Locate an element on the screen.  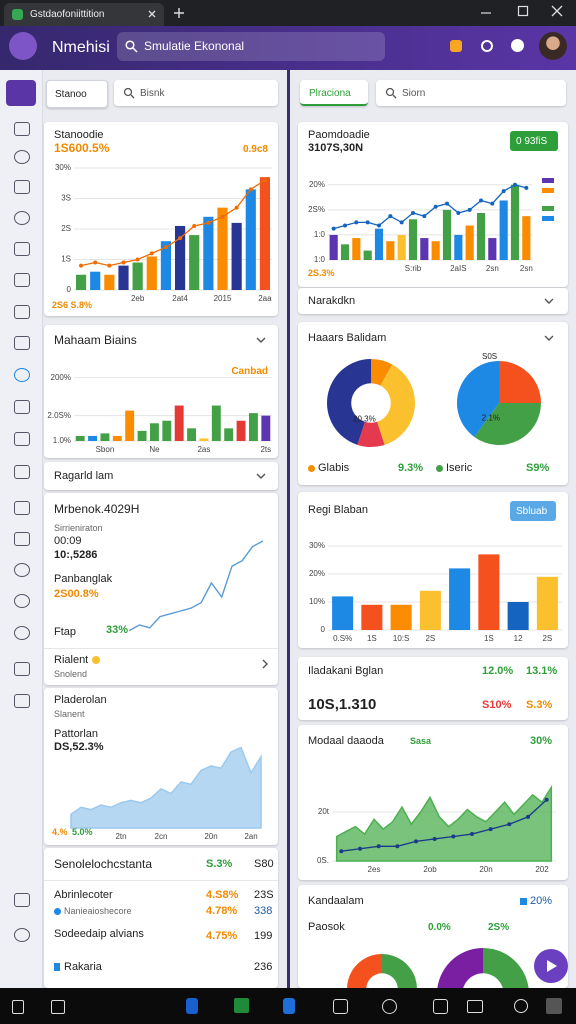
divider is located at coordinates (288, 529).